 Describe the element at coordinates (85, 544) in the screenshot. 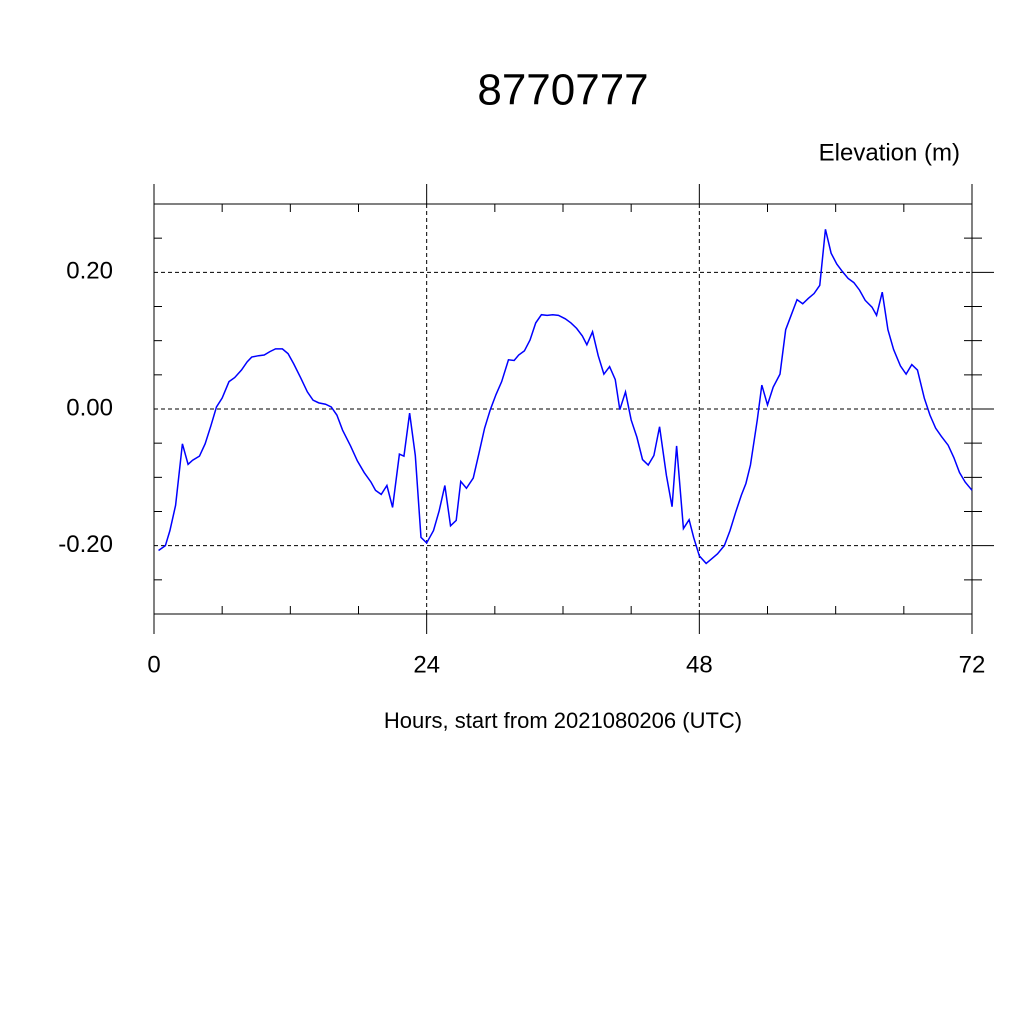

I see `y-tick-label: -0.20` at that location.